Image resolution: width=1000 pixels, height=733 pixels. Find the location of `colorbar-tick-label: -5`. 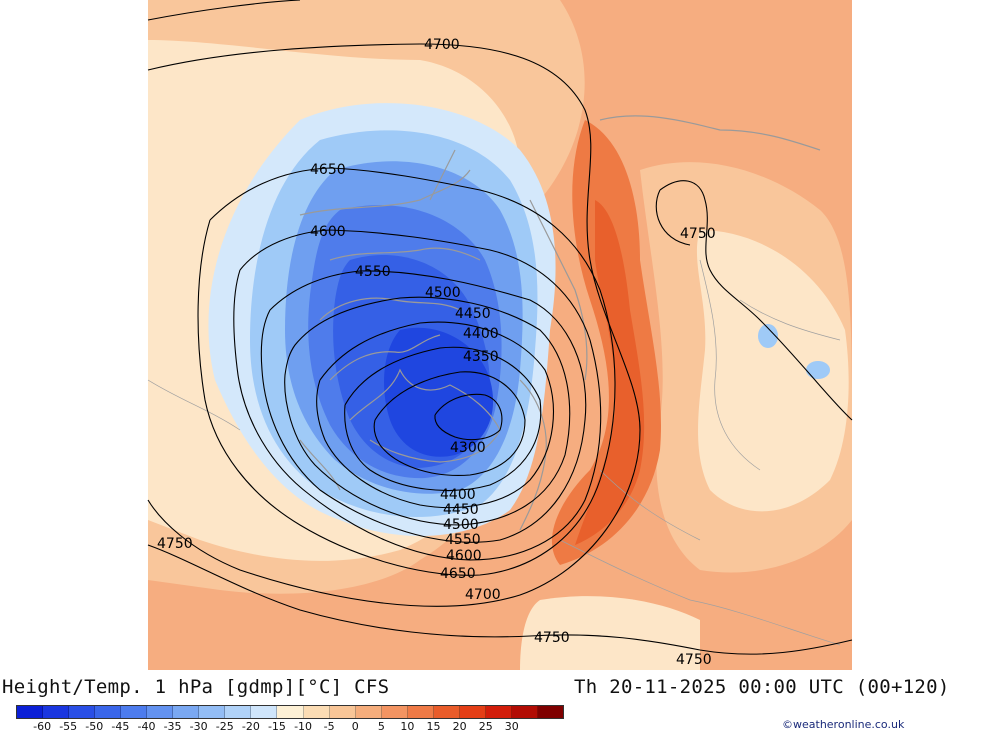

colorbar-tick-label: -5 is located at coordinates (329, 726).